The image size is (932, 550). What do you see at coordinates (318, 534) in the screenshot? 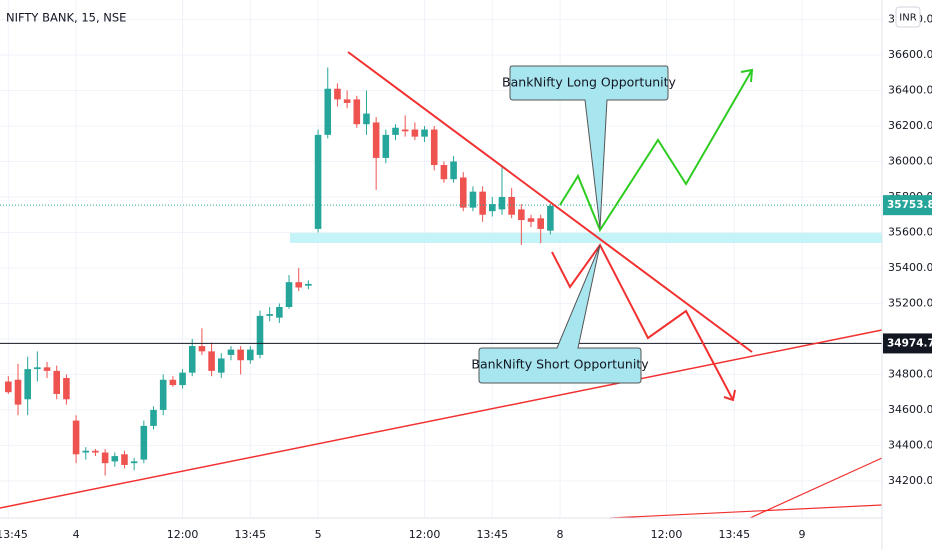
I see `x-tick-label: 5` at bounding box center [318, 534].